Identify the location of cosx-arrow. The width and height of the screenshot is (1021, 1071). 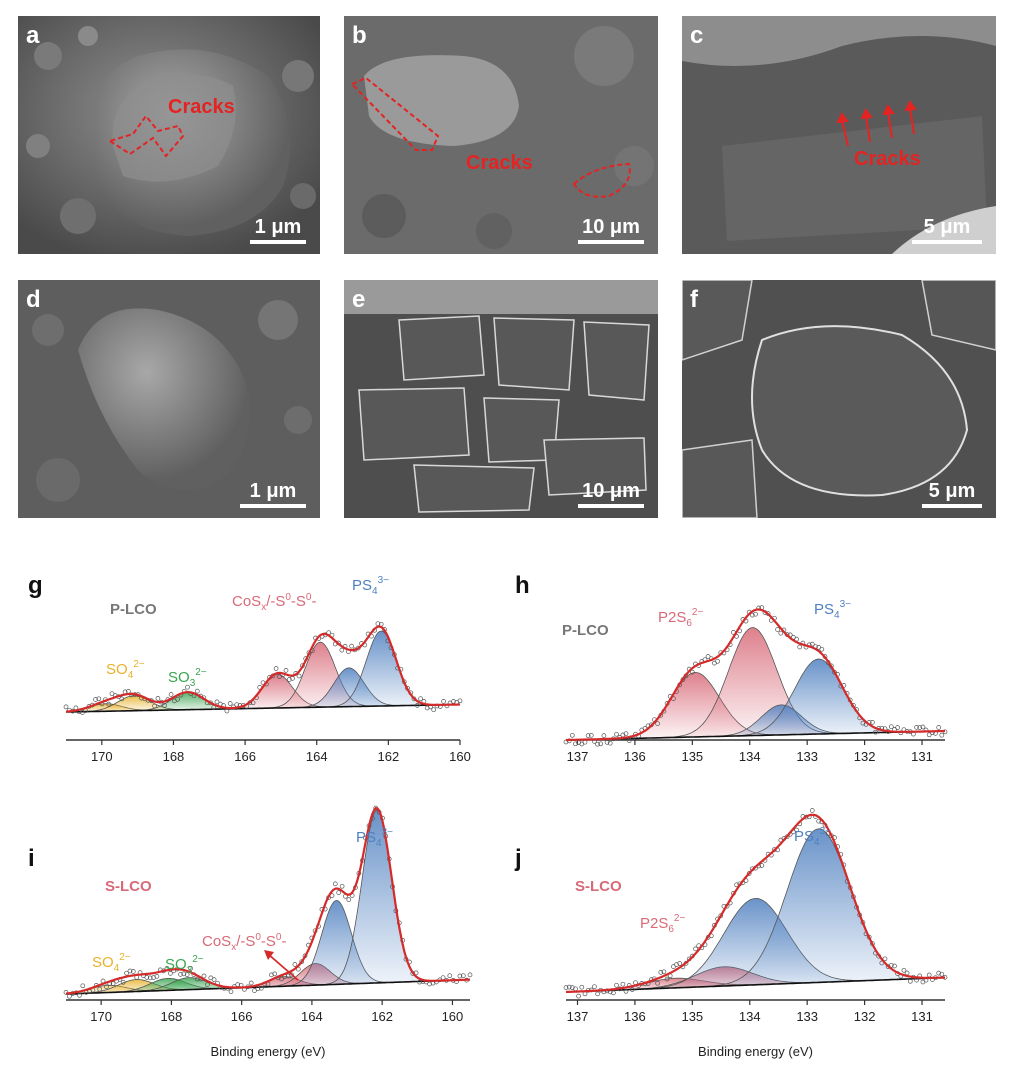
(283, 967).